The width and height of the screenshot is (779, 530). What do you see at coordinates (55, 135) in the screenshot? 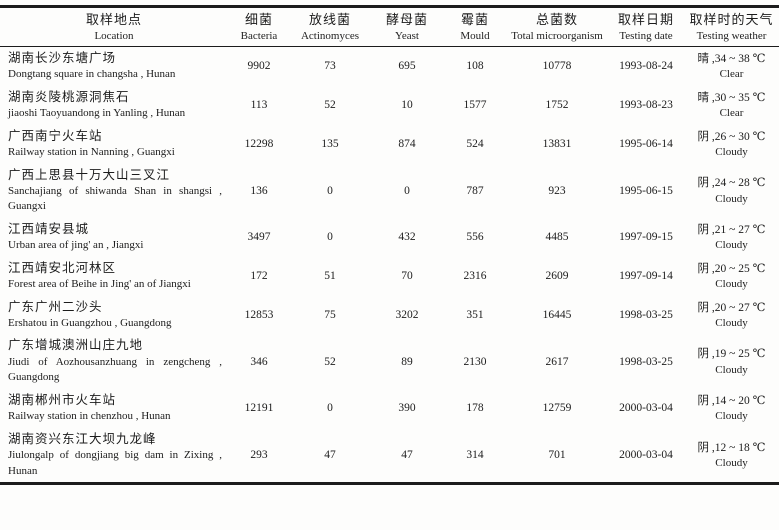
I see `location-name-zh: 广西南宁火车站` at bounding box center [55, 135].